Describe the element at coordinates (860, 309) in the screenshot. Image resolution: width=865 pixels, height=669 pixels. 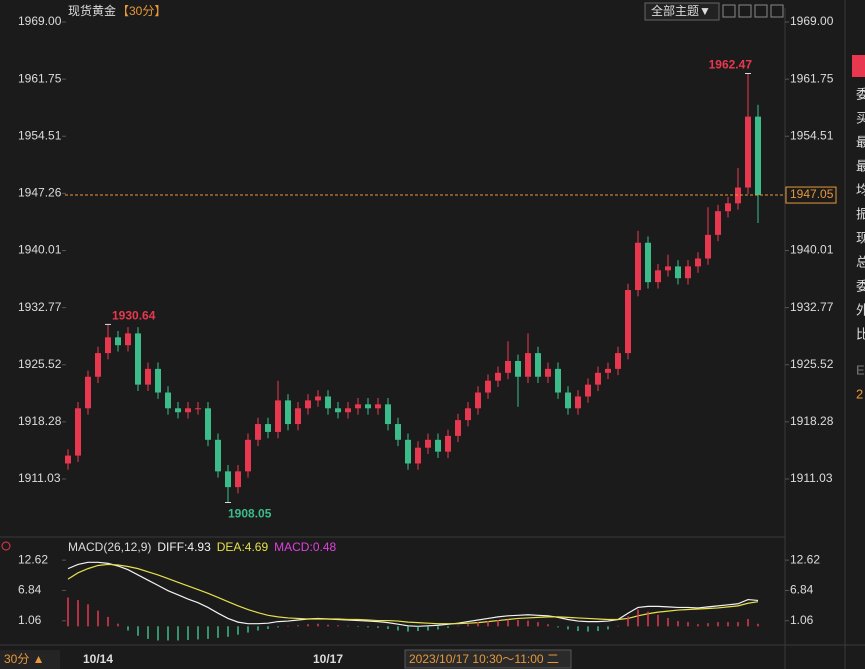
I see `side-label: 外` at that location.